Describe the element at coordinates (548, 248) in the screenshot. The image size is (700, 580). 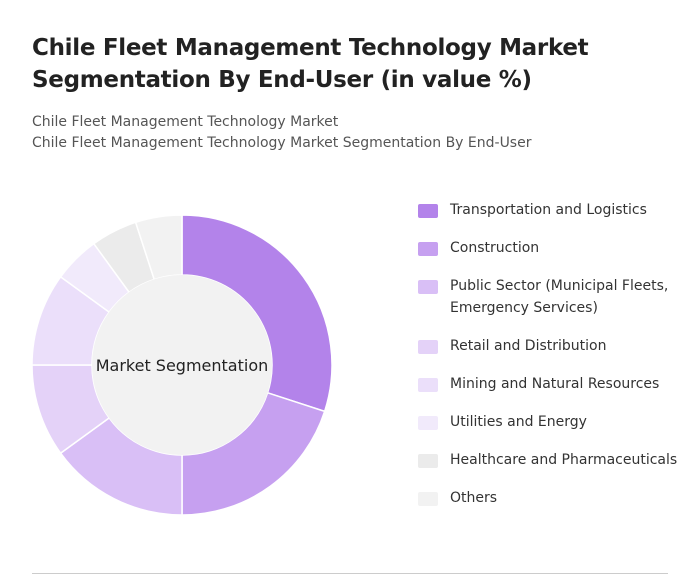
I see `legend-item: Construction` at that location.